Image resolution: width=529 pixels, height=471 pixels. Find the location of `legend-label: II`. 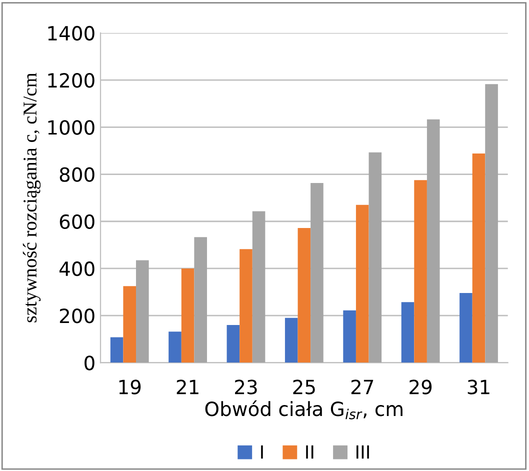

legend-label: II is located at coordinates (310, 452).